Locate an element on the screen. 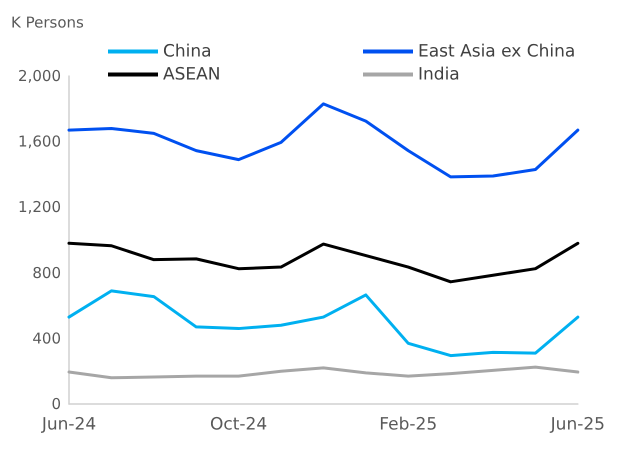 The image size is (618, 452). legend-label: India is located at coordinates (439, 74).